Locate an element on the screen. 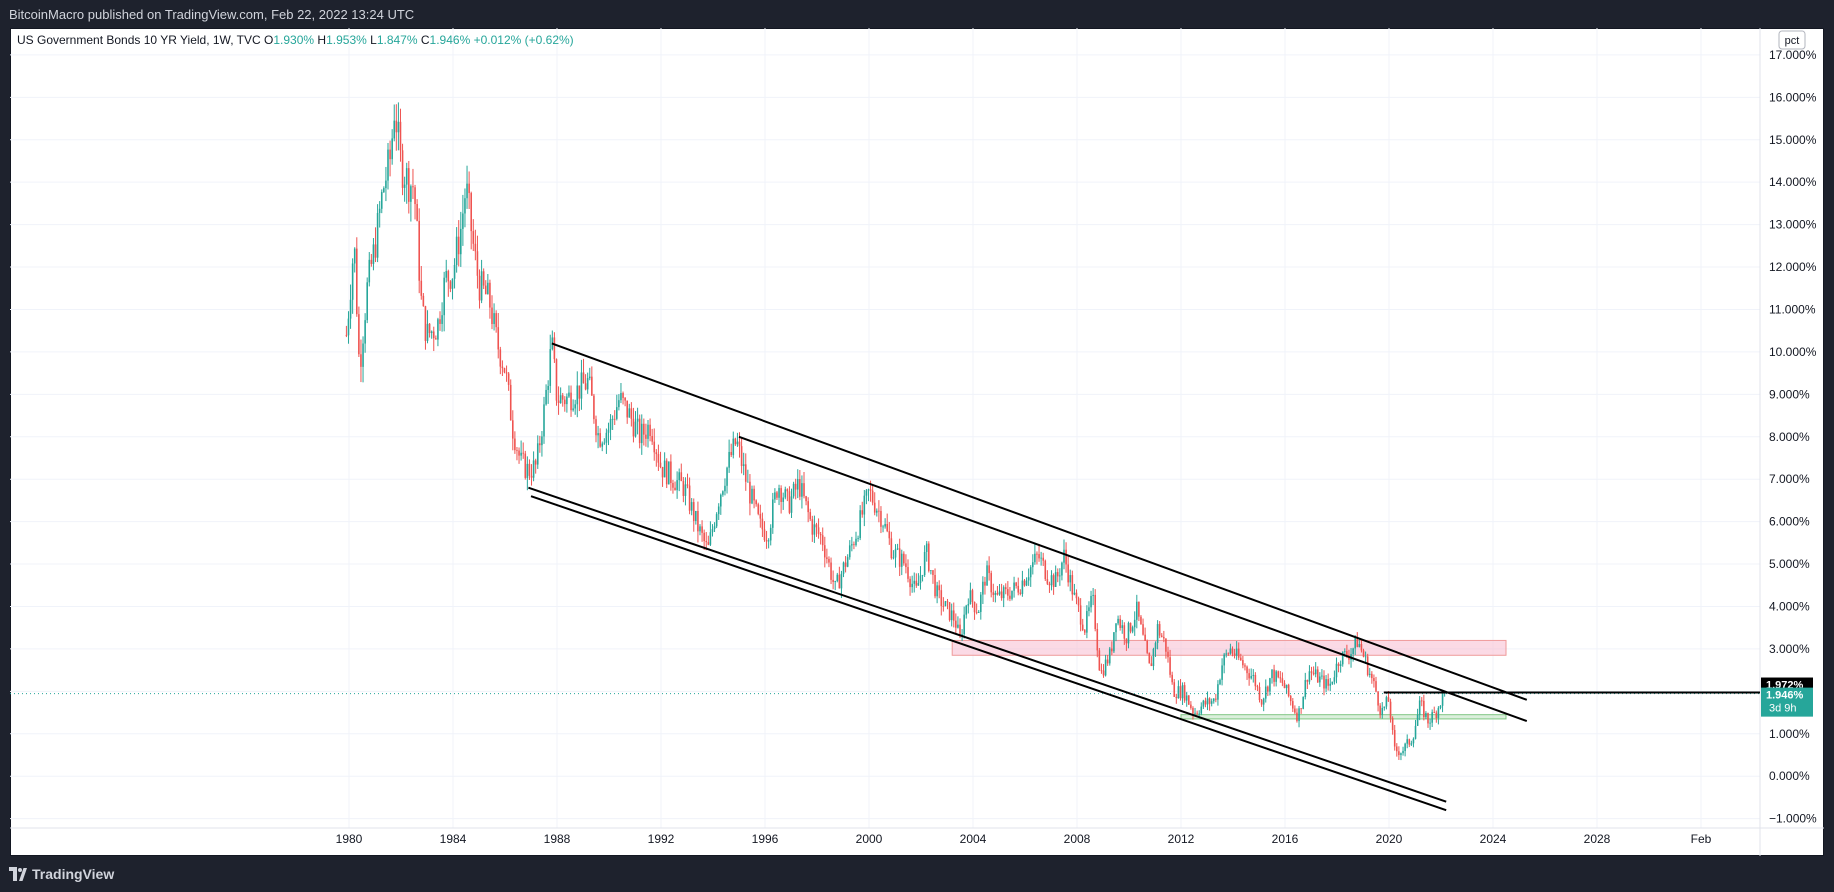 The image size is (1834, 892). bottom-bar: TradingView is located at coordinates (917, 874).